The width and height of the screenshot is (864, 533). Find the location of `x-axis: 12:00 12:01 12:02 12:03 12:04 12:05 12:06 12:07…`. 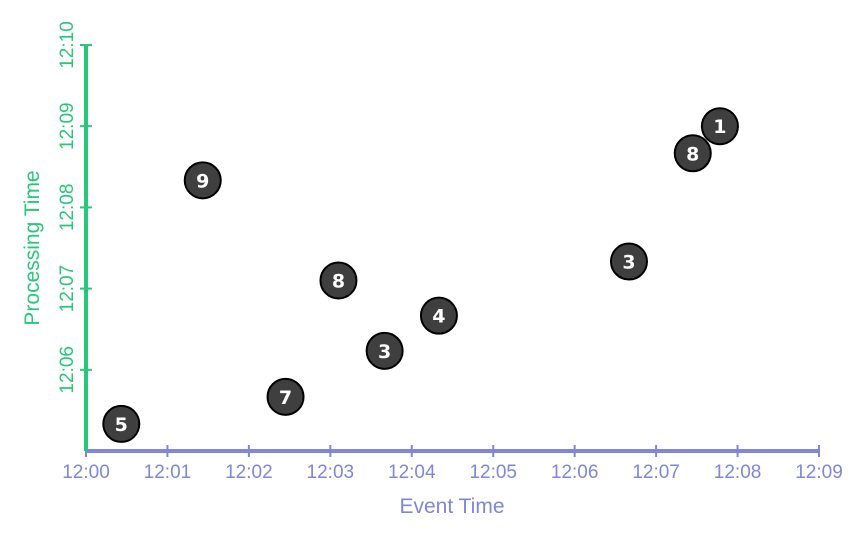

x-axis: 12:00 12:01 12:02 12:03 12:04 12:05 12:06 12:07… is located at coordinates (452, 464).